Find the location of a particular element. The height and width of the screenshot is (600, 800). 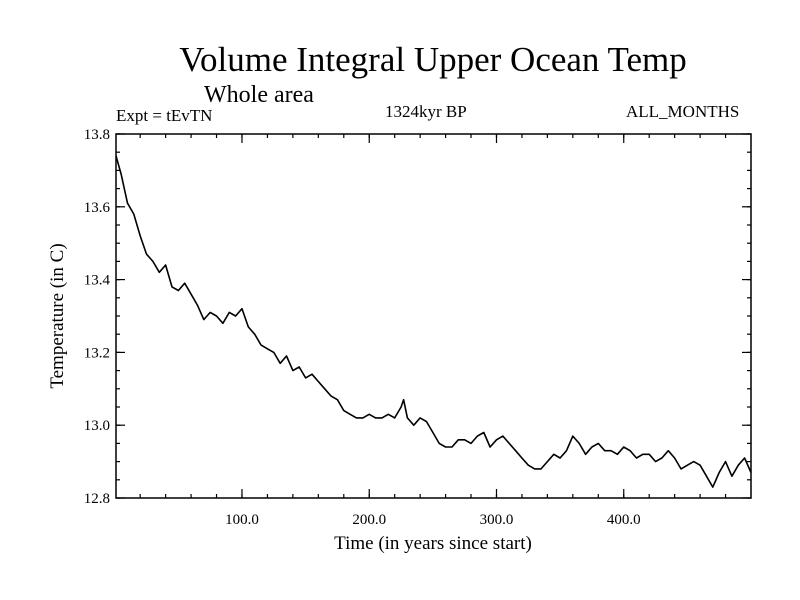

months-label: ALL_MONTHS is located at coordinates (683, 111).